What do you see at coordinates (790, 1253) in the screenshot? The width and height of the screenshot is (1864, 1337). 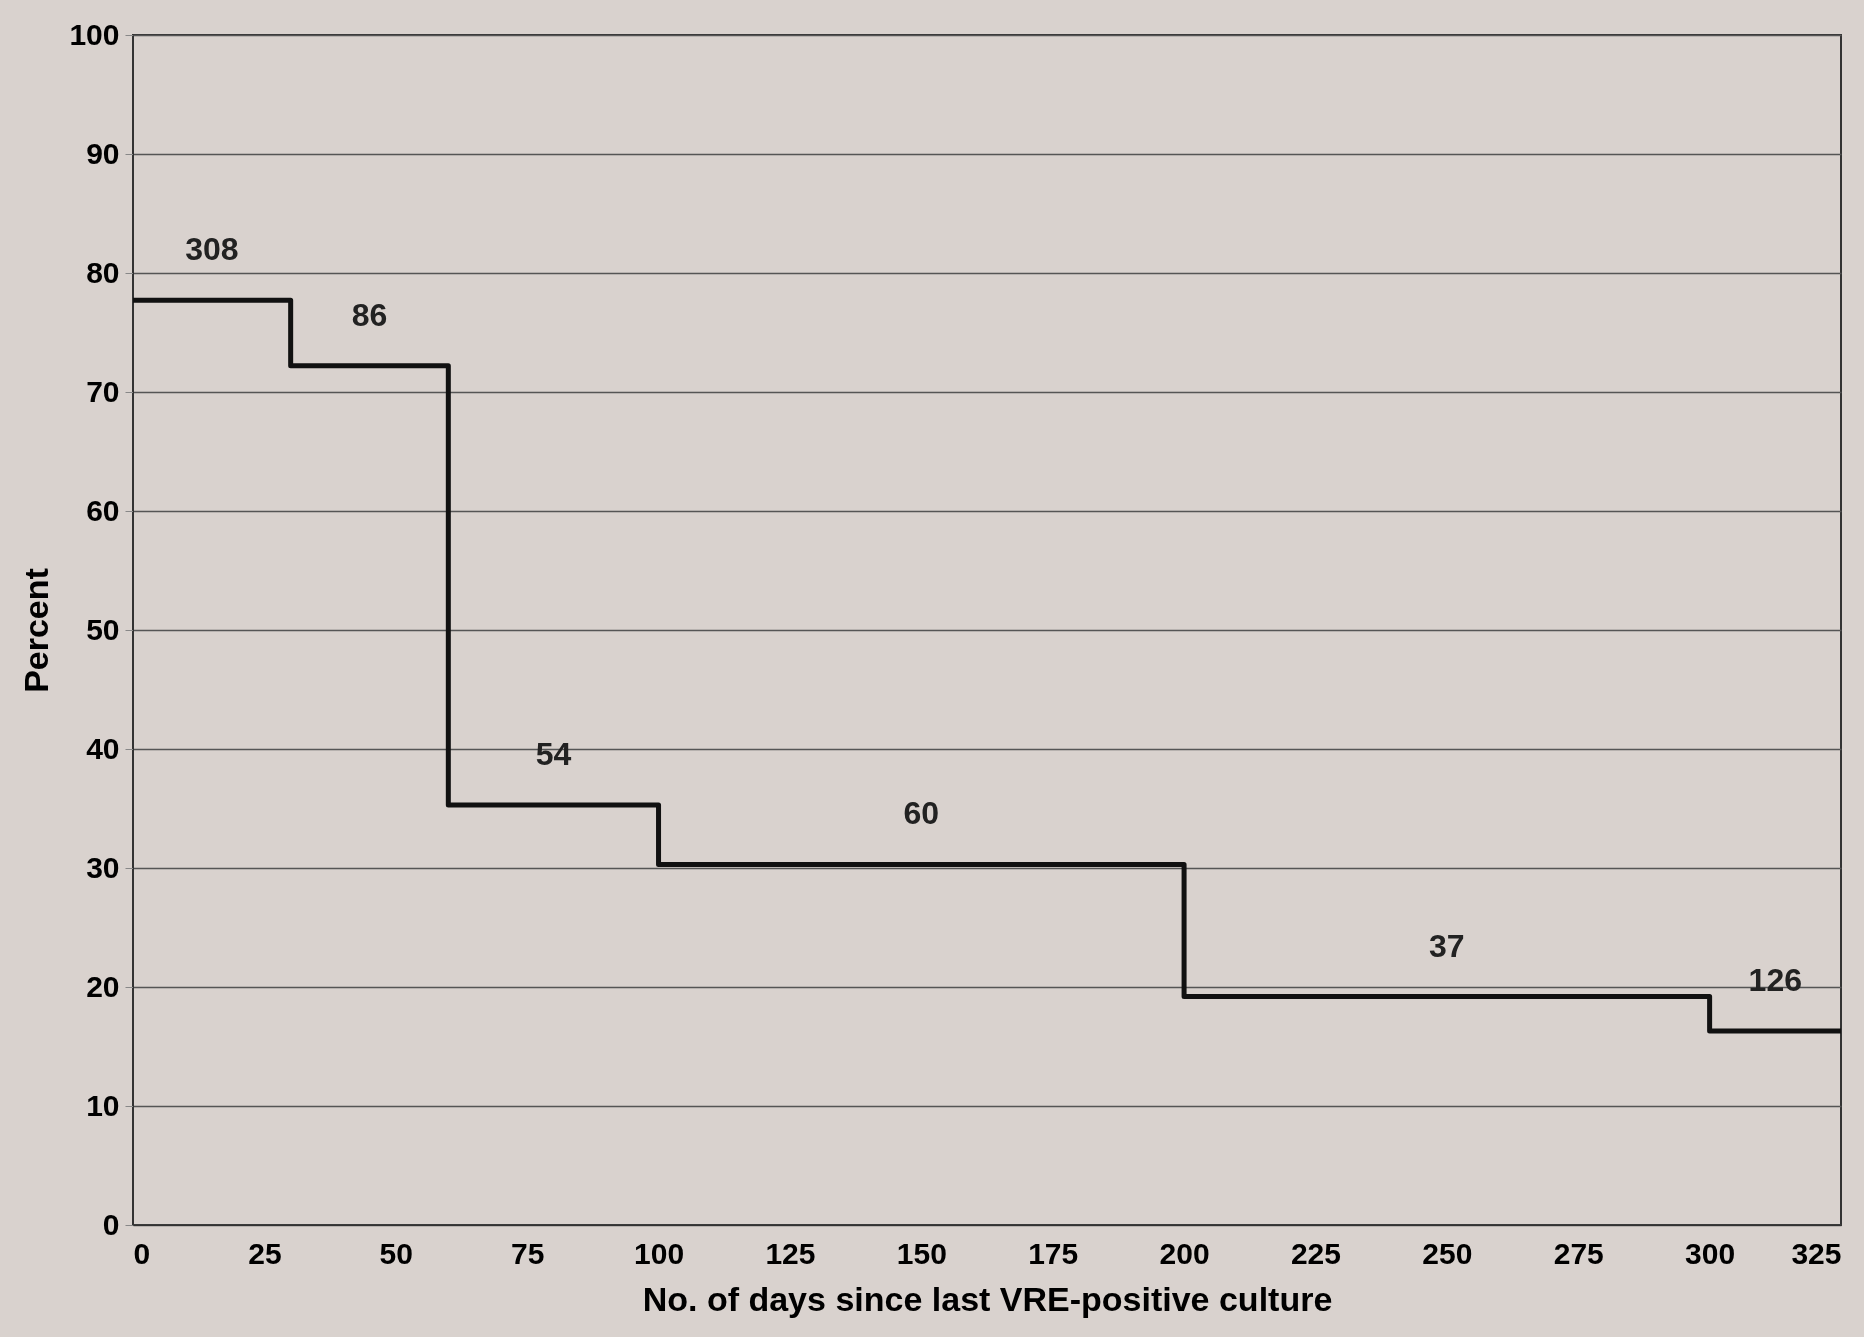 I see `x-tick-label: 125` at bounding box center [790, 1253].